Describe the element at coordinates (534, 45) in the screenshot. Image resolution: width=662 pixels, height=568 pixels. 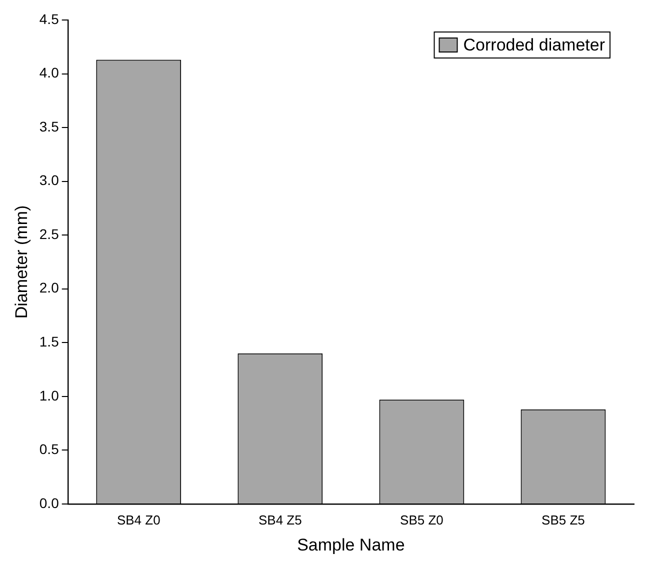
I see `legend-label: Corroded diameter` at that location.